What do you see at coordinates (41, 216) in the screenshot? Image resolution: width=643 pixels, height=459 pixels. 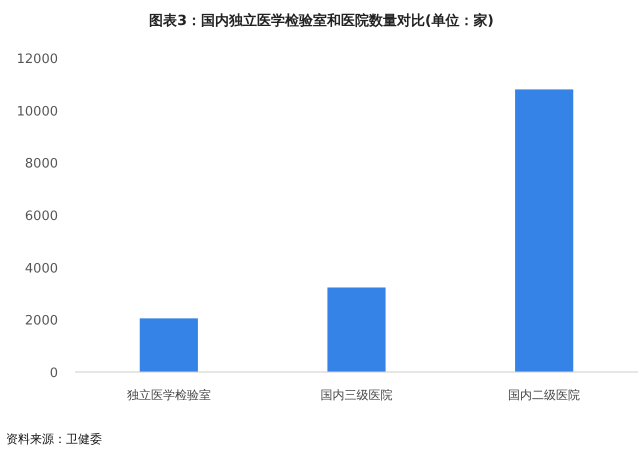 I see `y-tick-label: 6000` at bounding box center [41, 216].